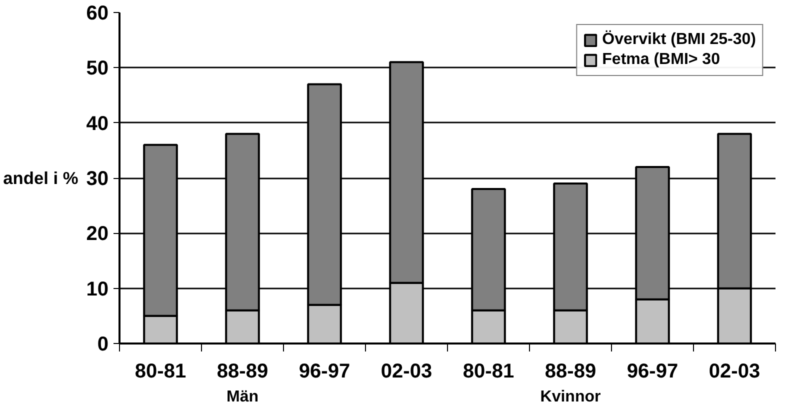  What do you see at coordinates (570, 397) in the screenshot?
I see `text: Kvinnor` at bounding box center [570, 397].